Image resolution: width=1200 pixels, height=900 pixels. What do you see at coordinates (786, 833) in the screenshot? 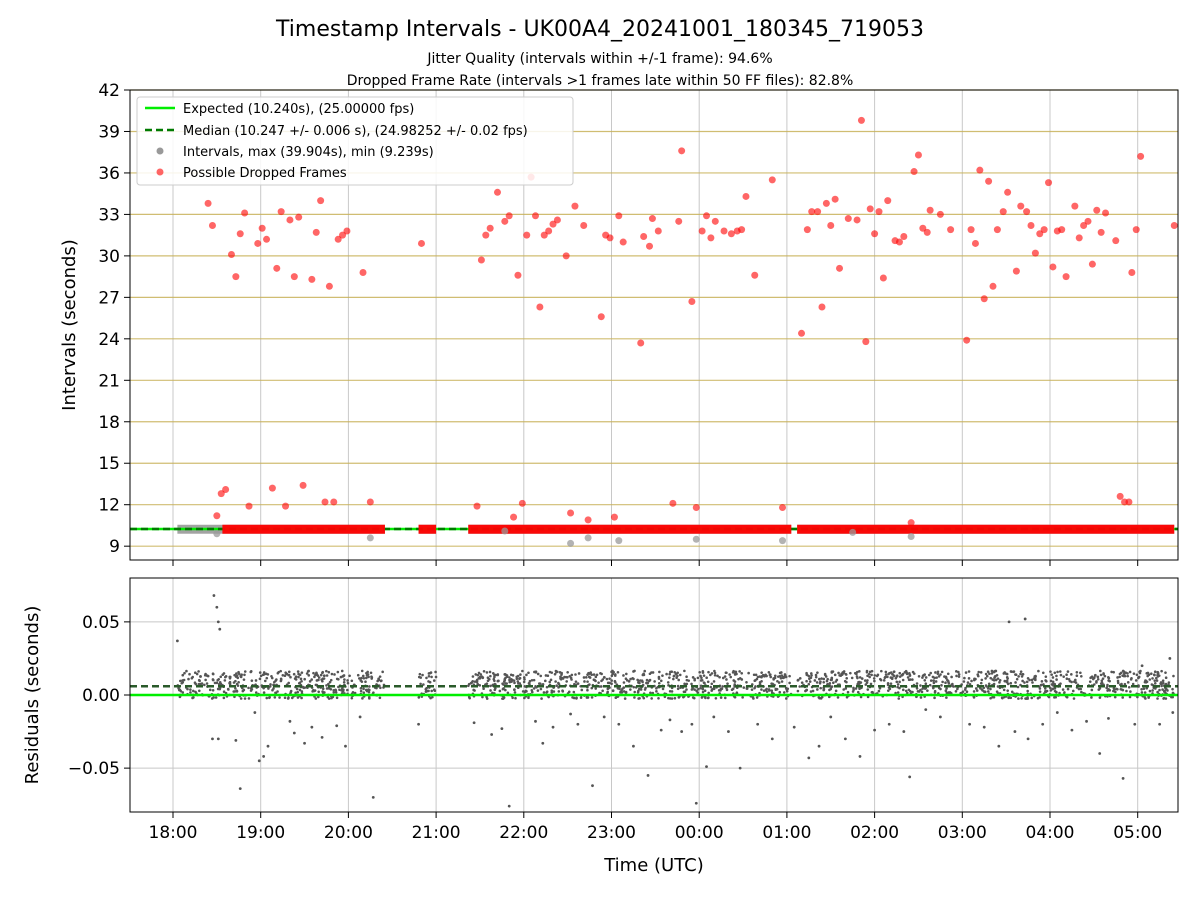
I see `x-tick-label: 01:00` at bounding box center [786, 833].